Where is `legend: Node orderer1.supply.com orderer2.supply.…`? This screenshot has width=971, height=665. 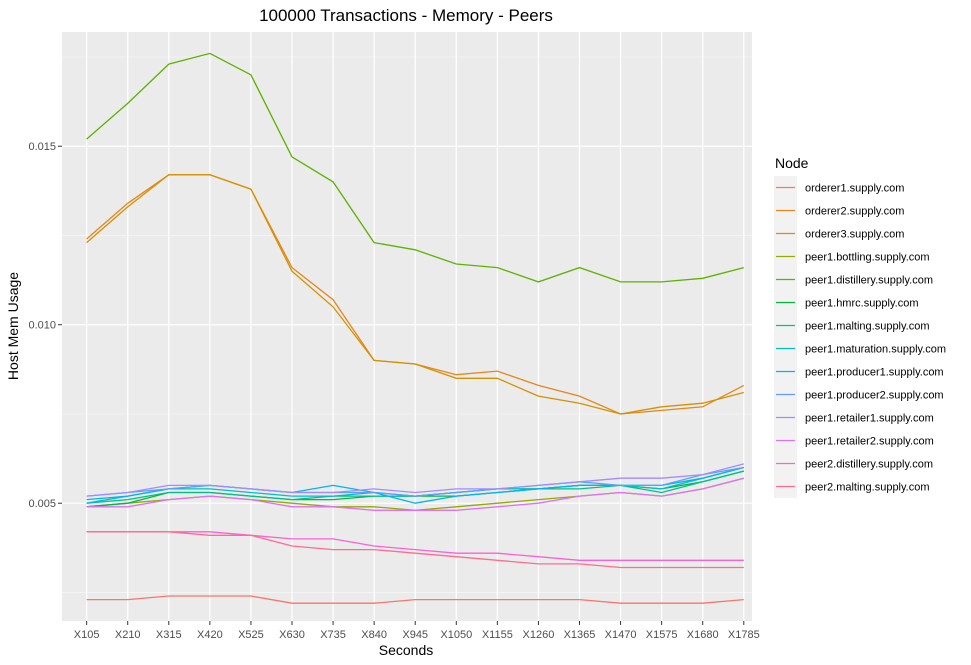 legend: Node orderer1.supply.com orderer2.supply.… is located at coordinates (860, 326).